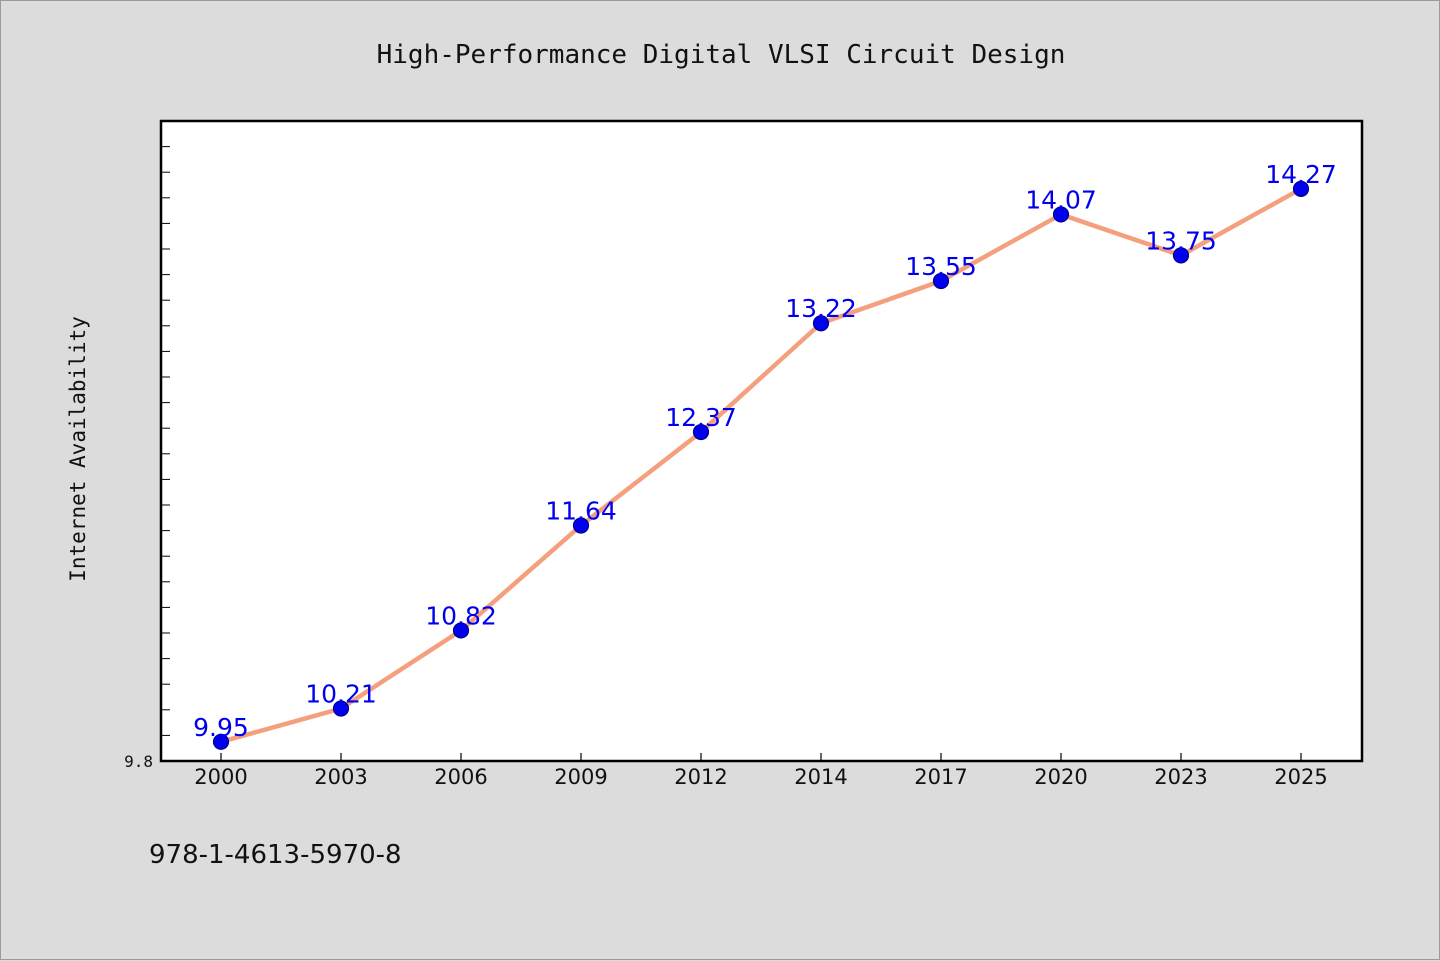  I want to click on y-axis-tick-labels: 9.8, so click(138, 761).